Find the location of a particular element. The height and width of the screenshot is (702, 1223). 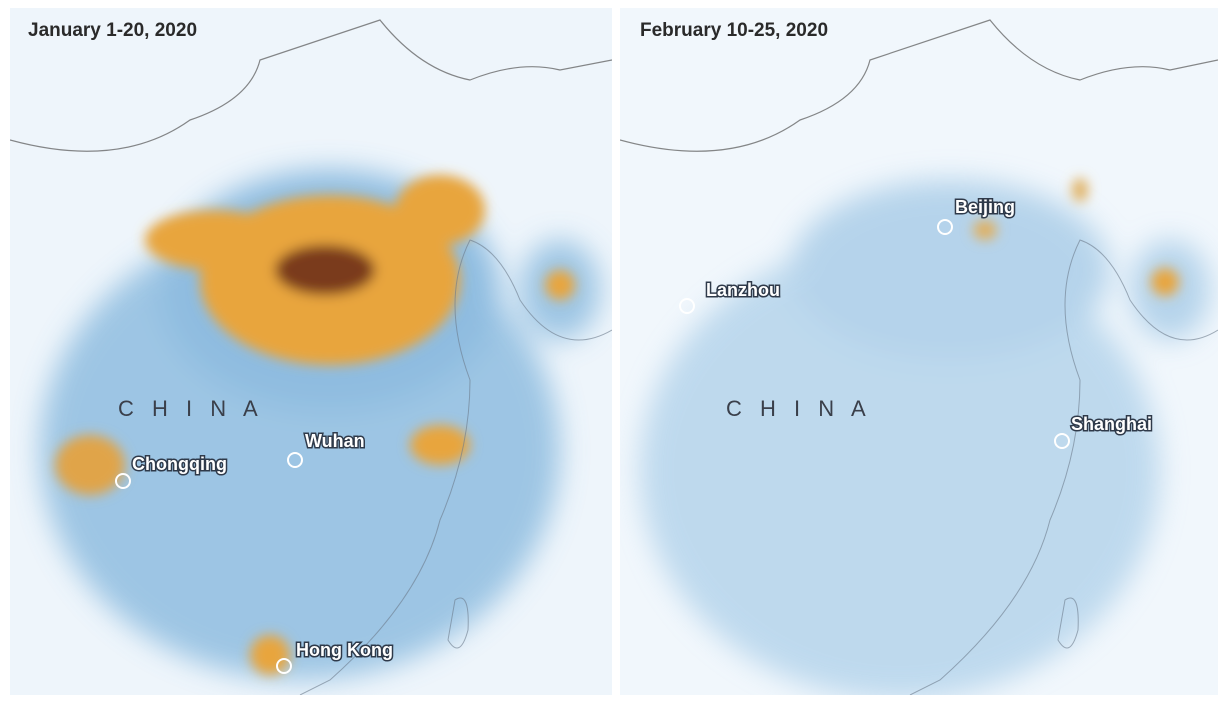

city-label: Beijing is located at coordinates (985, 207).